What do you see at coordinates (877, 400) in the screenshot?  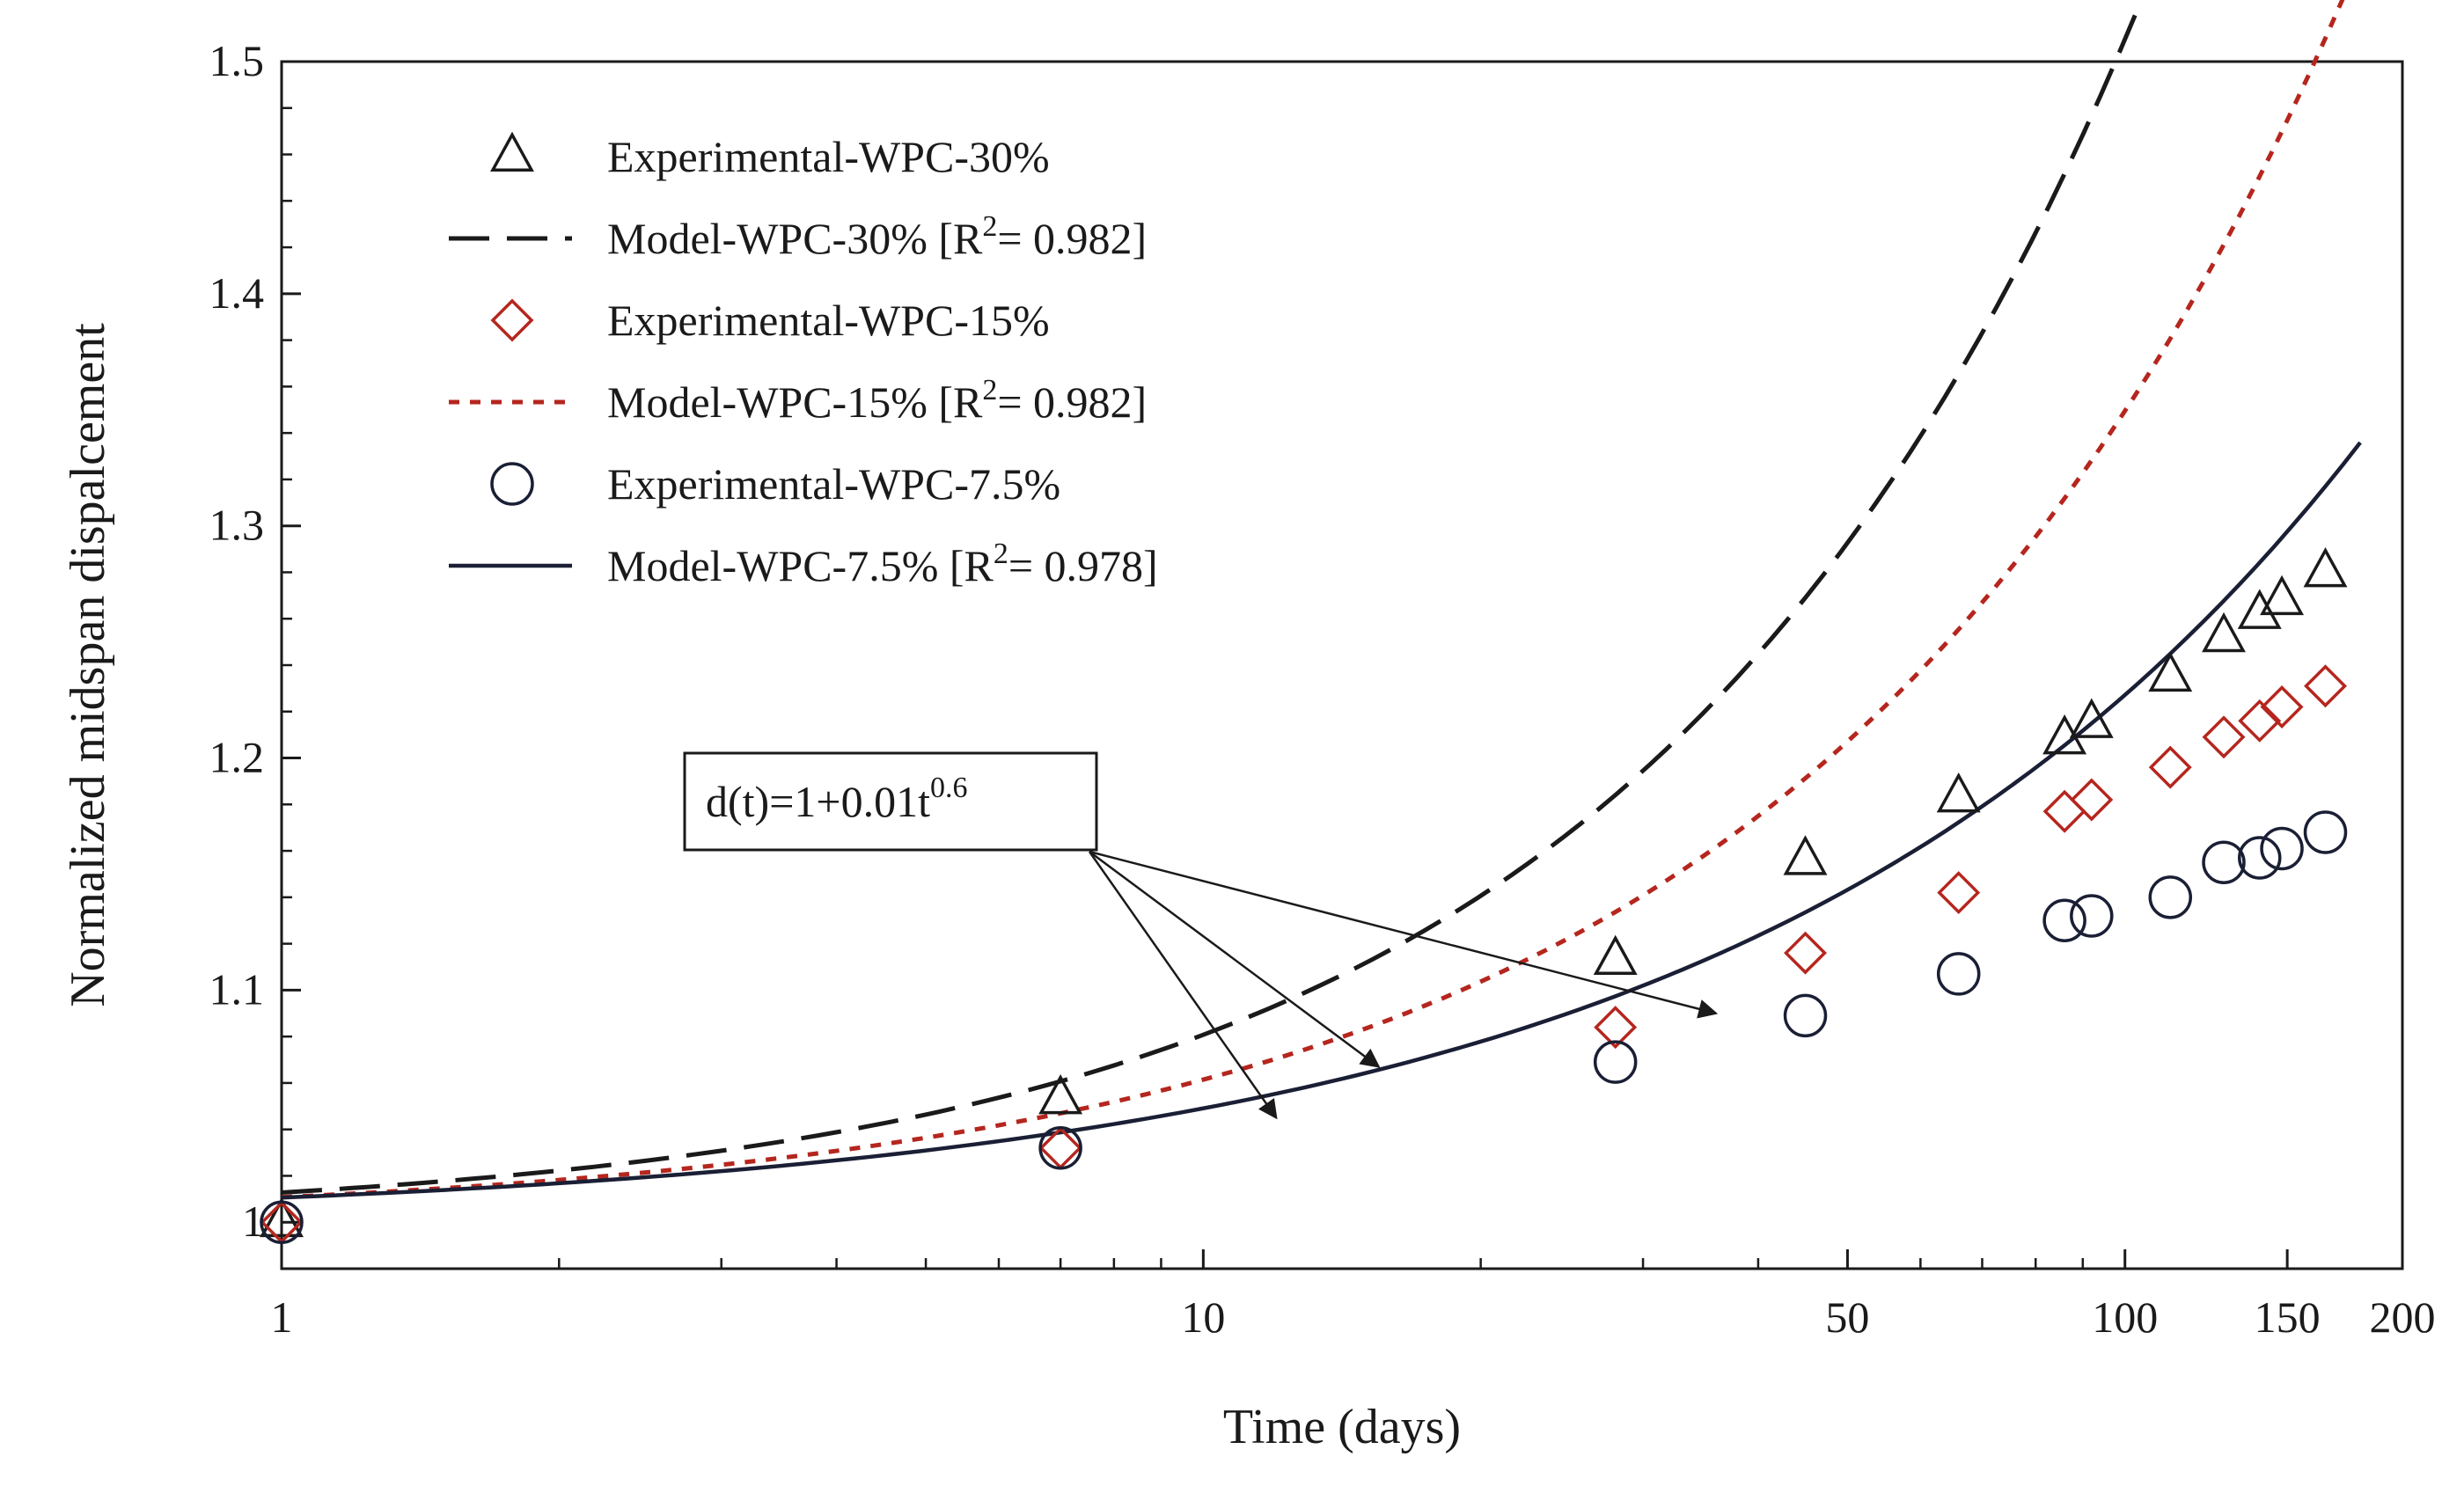 I see `legend-label: Model-WPC-15% [R2= 0.982]` at bounding box center [877, 400].